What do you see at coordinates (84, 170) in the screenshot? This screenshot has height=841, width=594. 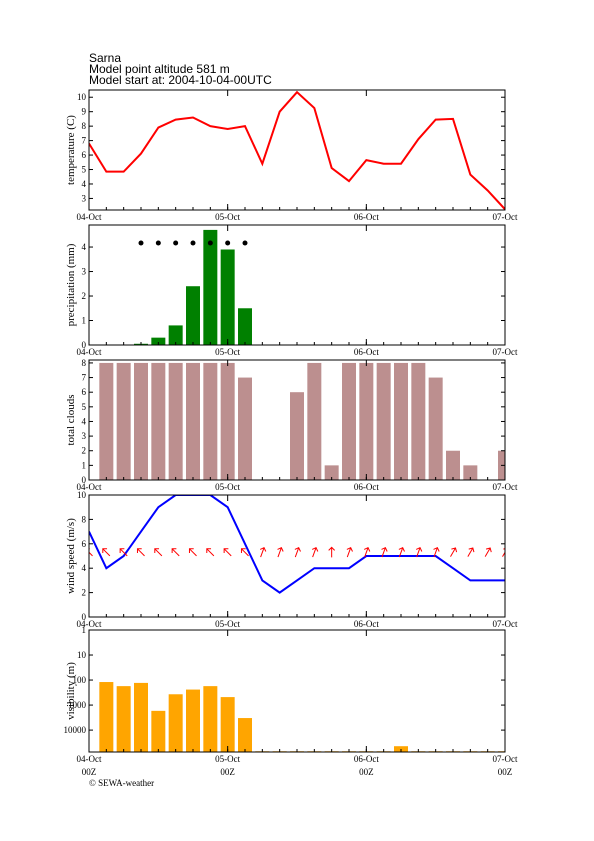 I see `y-tick-label: 5` at bounding box center [84, 170].